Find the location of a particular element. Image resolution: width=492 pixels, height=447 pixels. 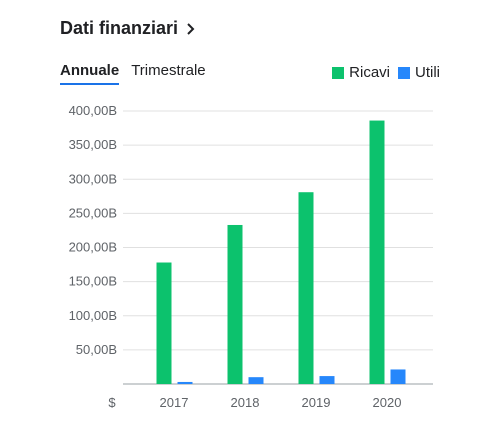

y-tick-label: 300,00B is located at coordinates (93, 178).